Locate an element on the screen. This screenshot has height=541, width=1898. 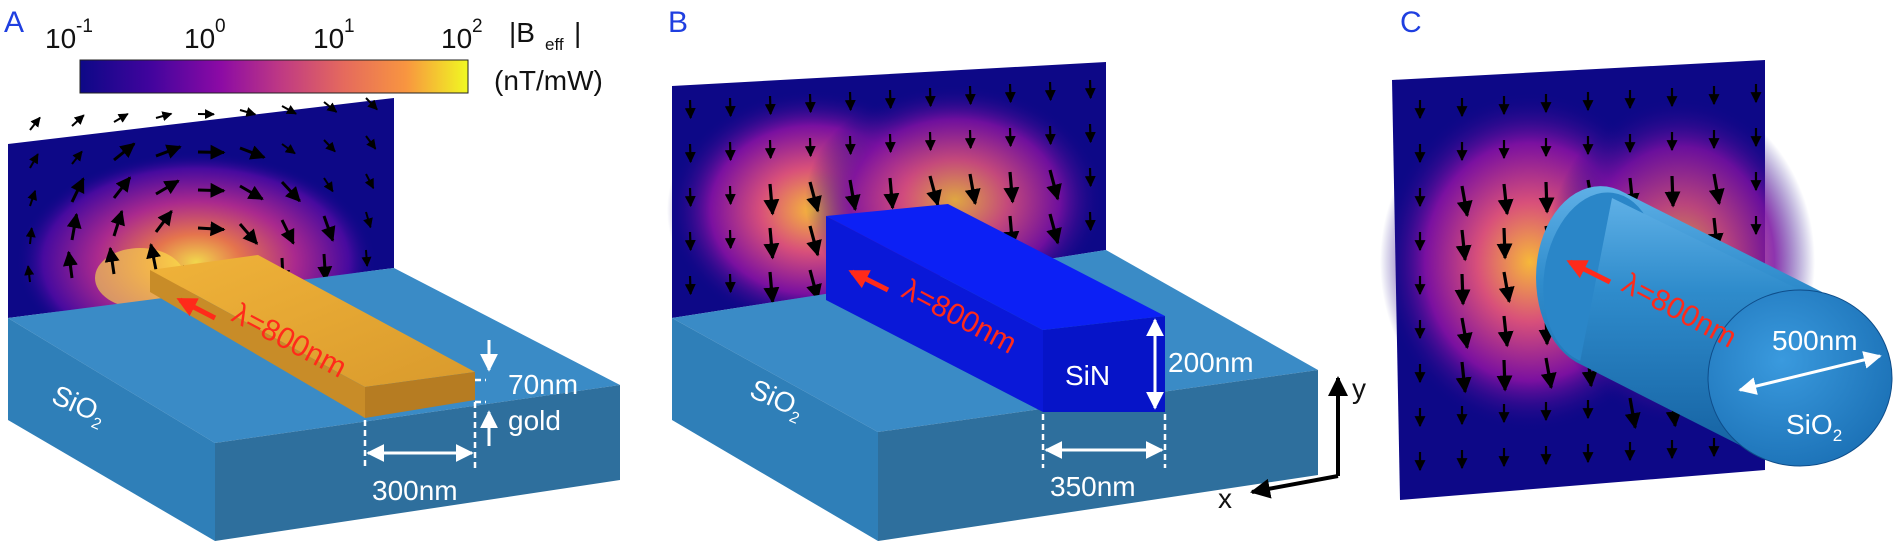
axes-indicator: y x is located at coordinates (1292, 443).